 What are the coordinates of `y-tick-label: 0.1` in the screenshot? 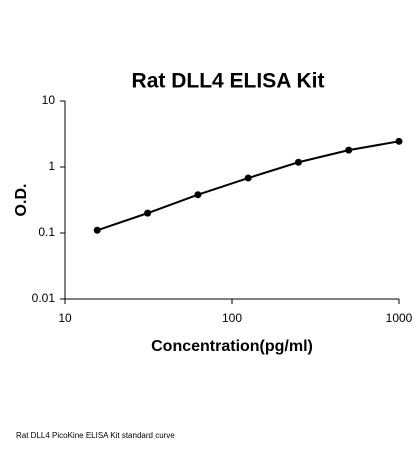 It's located at (46, 232).